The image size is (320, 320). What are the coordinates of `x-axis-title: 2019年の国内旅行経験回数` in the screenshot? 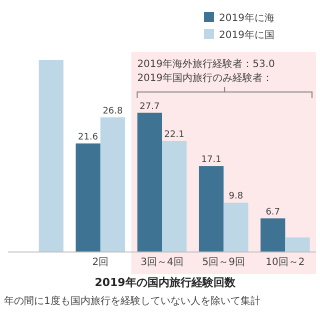 It's located at (165, 282).